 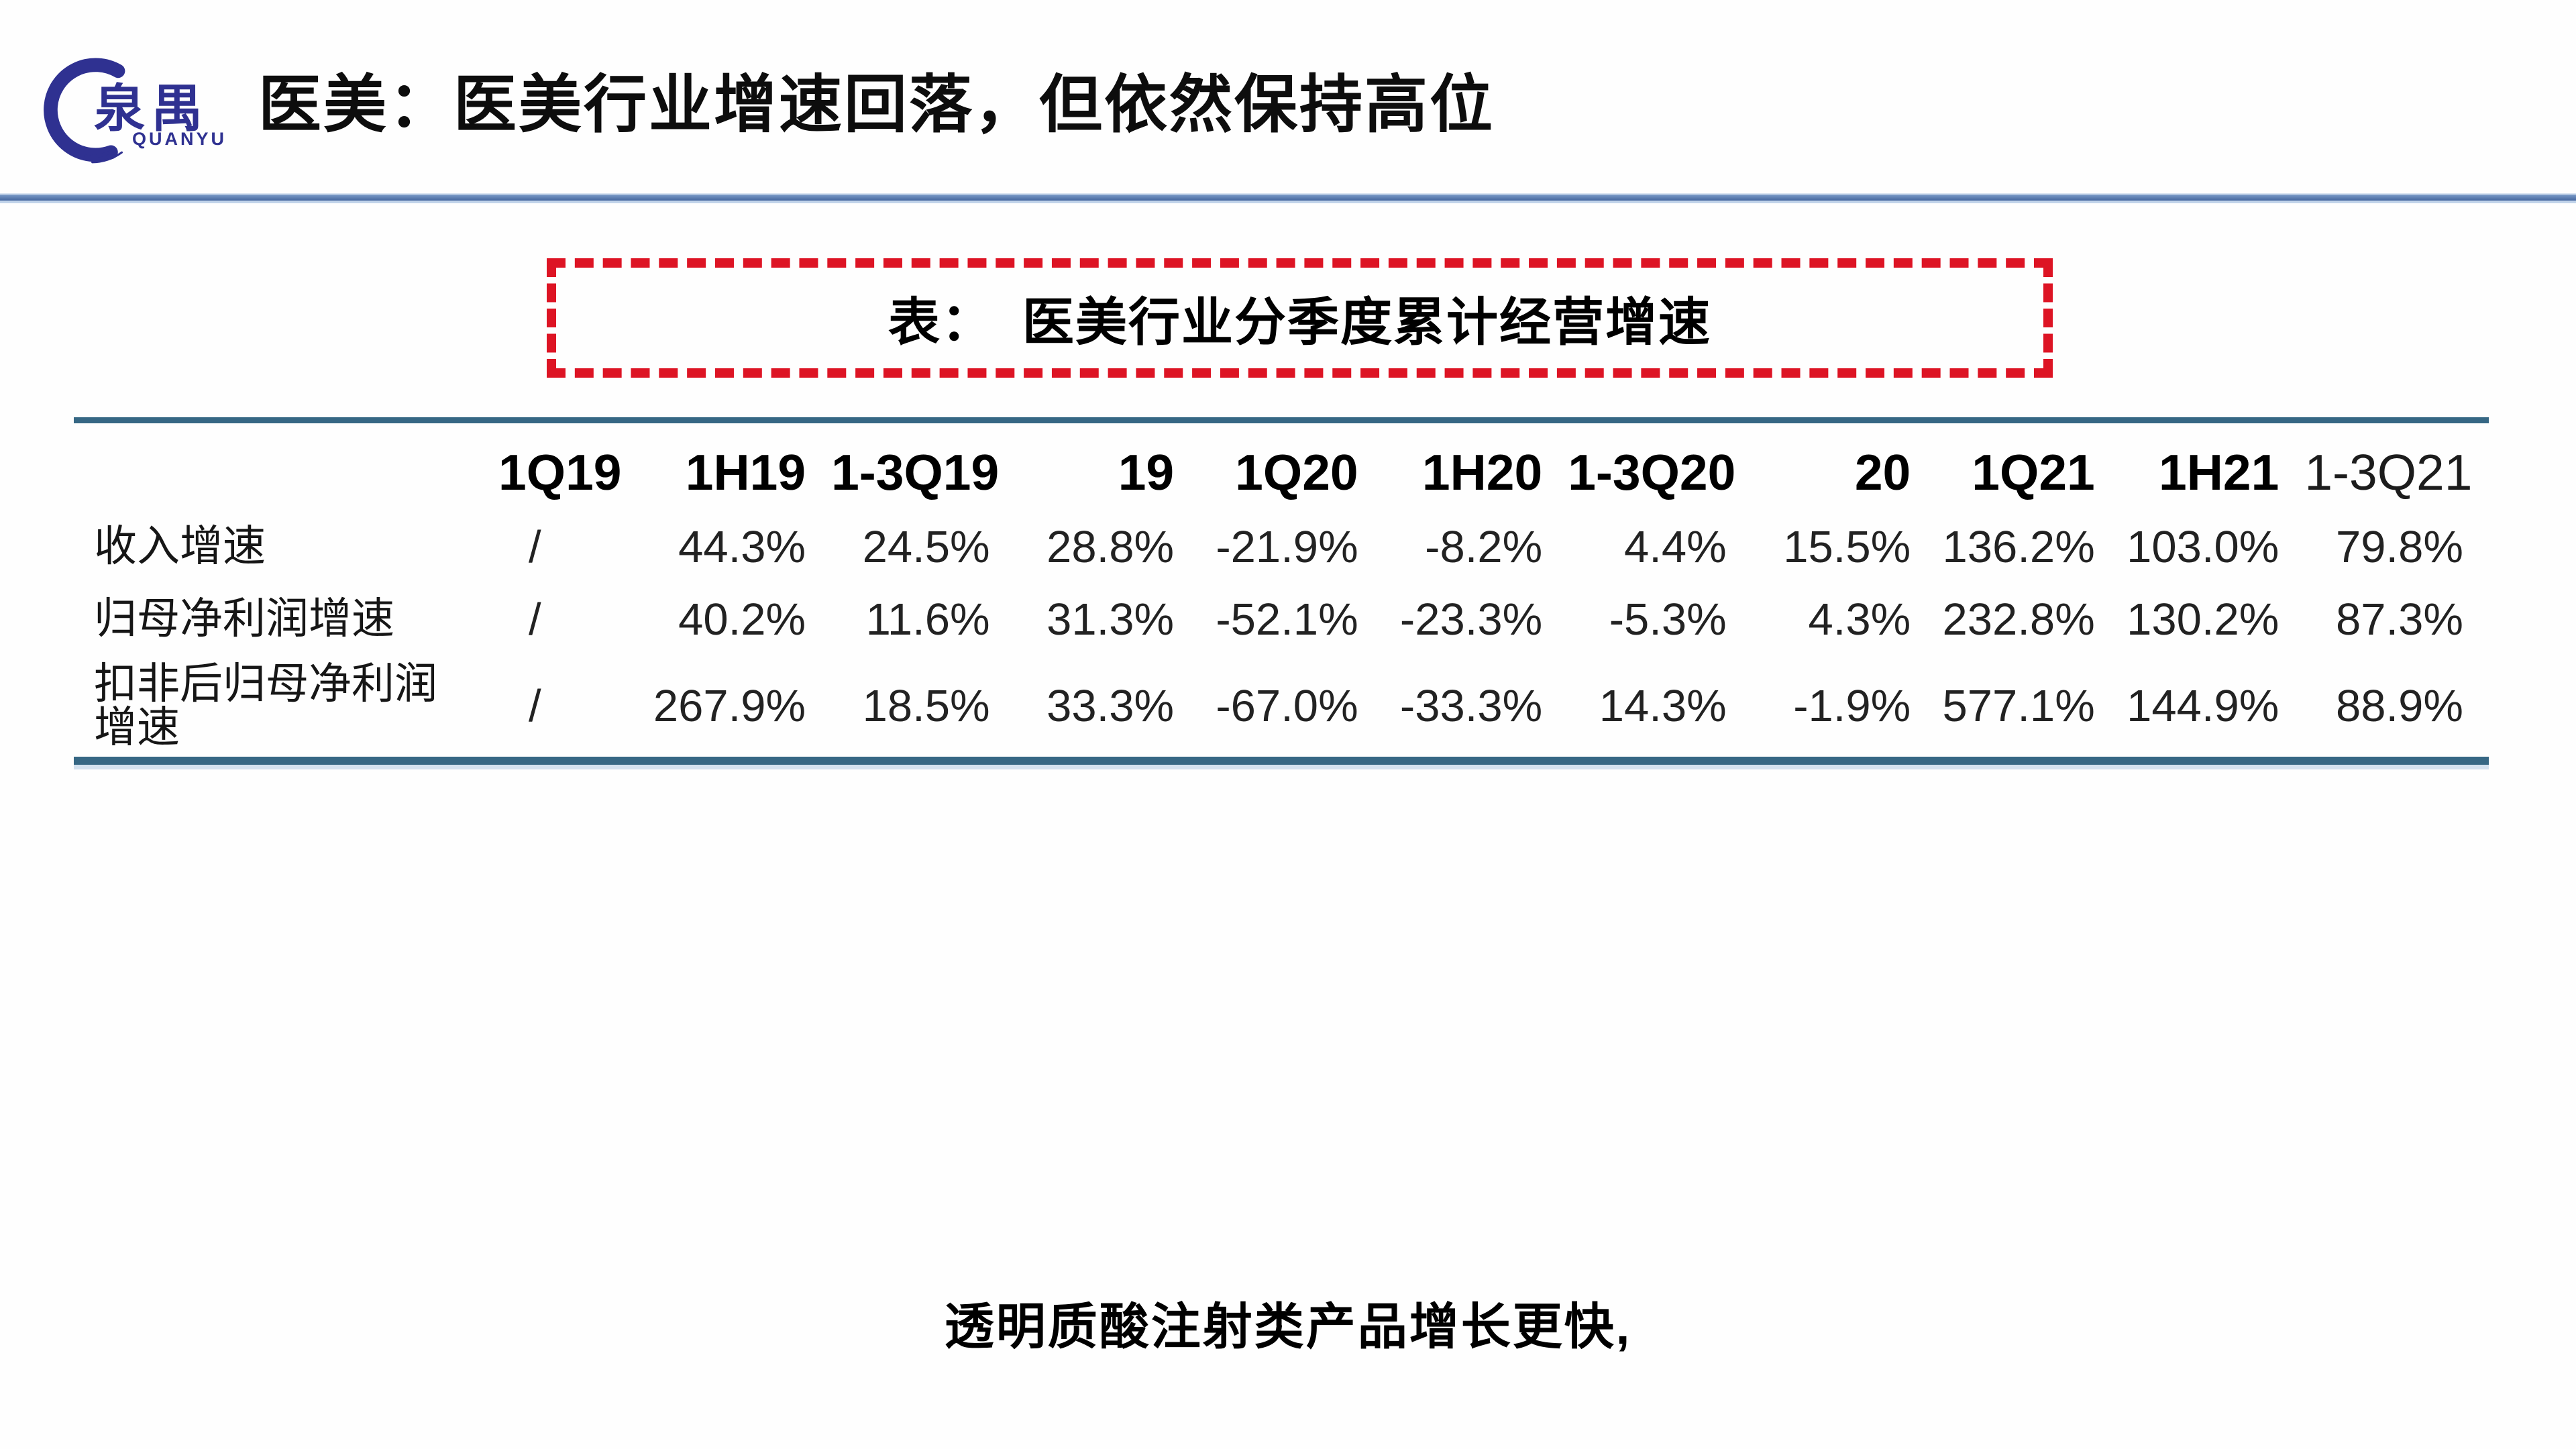 What do you see at coordinates (1484, 546) in the screenshot?
I see `cell: -8.2%` at bounding box center [1484, 546].